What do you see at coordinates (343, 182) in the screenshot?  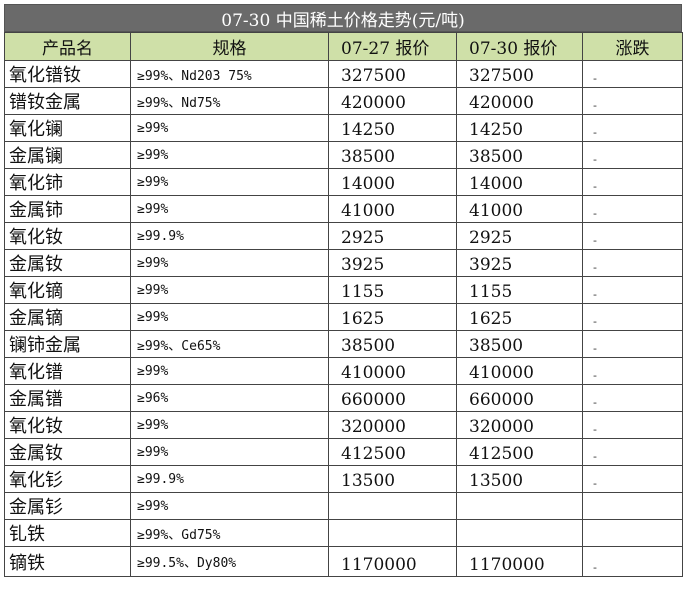 I see `table-row: 氧化铈 ≥99% 14000 14000-` at bounding box center [343, 182].